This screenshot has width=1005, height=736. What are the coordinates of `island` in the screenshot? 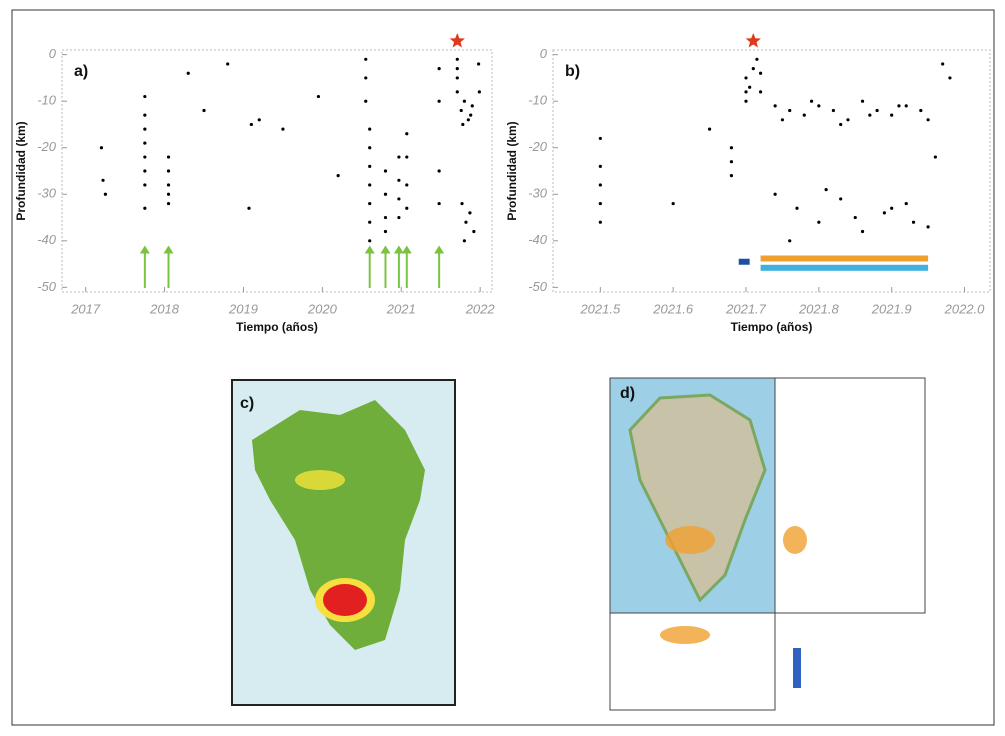 It's located at (338, 525).